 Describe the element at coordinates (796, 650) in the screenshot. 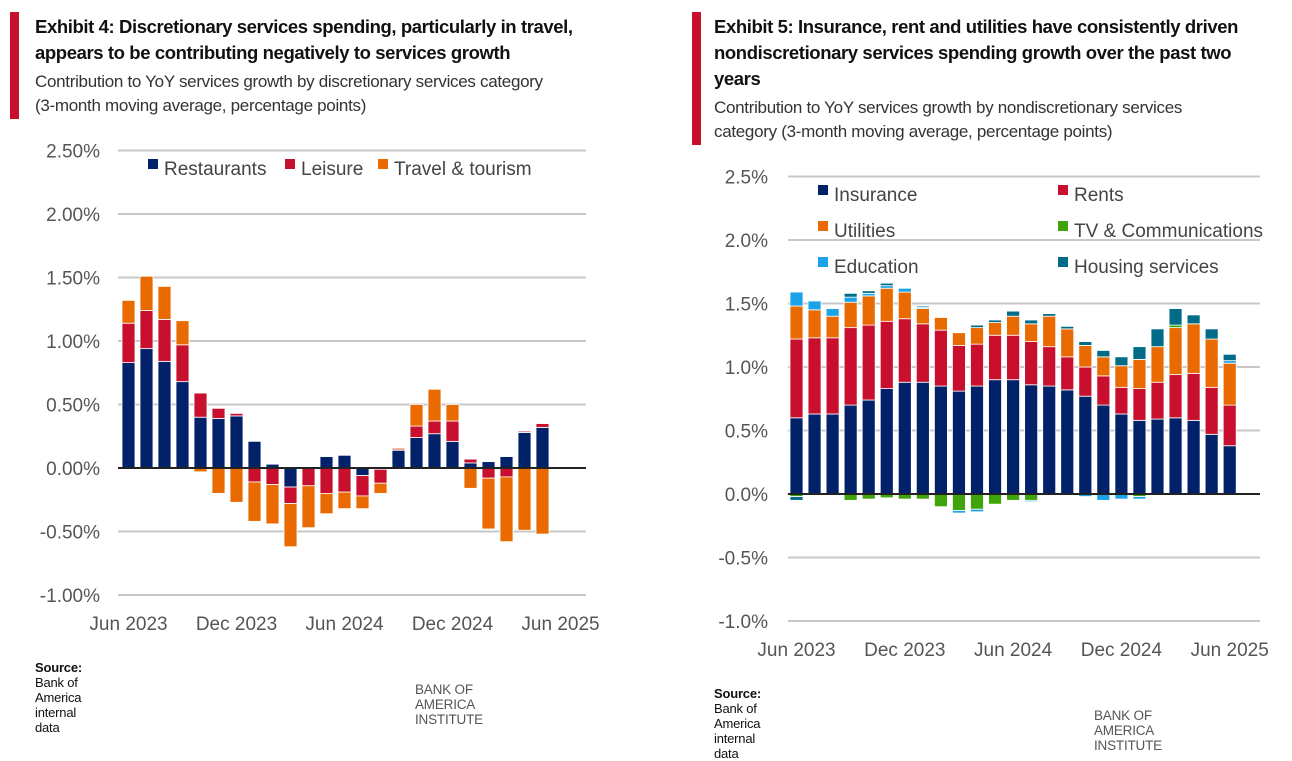

I see `x-tick-label: Jun 2023` at that location.